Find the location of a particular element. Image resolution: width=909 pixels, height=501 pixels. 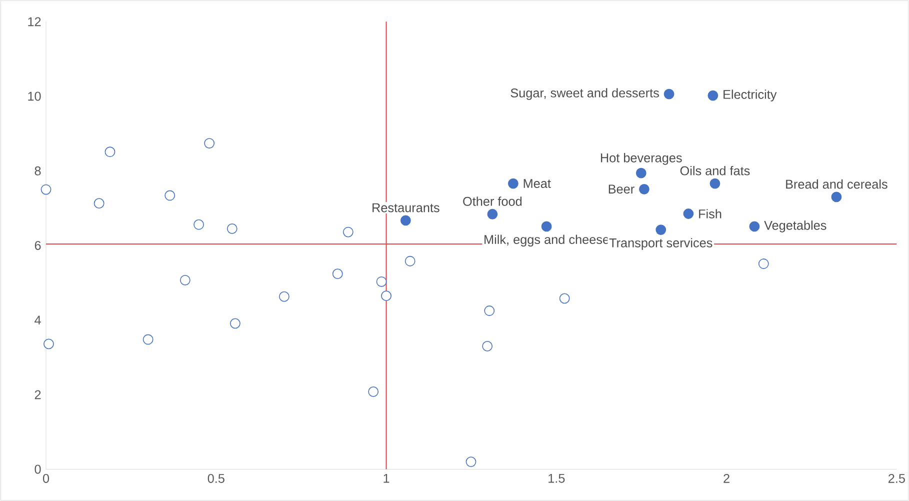

annotation: Beer is located at coordinates (621, 189).